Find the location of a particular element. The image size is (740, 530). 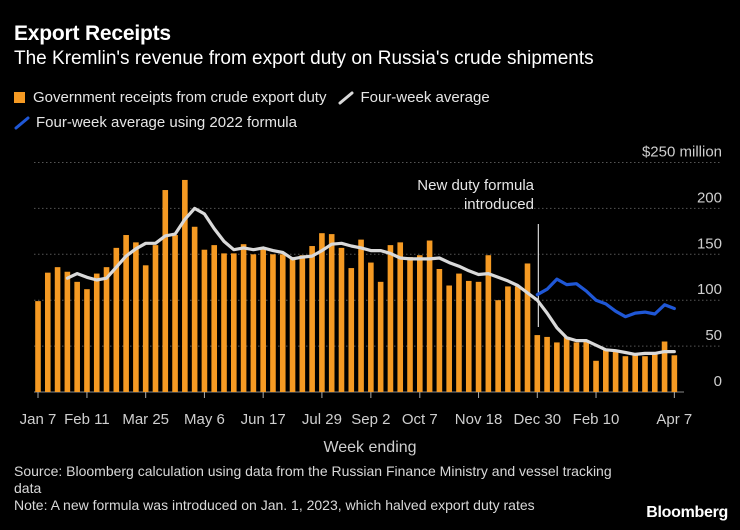

y-unit-label: $250 million is located at coordinates (682, 152).